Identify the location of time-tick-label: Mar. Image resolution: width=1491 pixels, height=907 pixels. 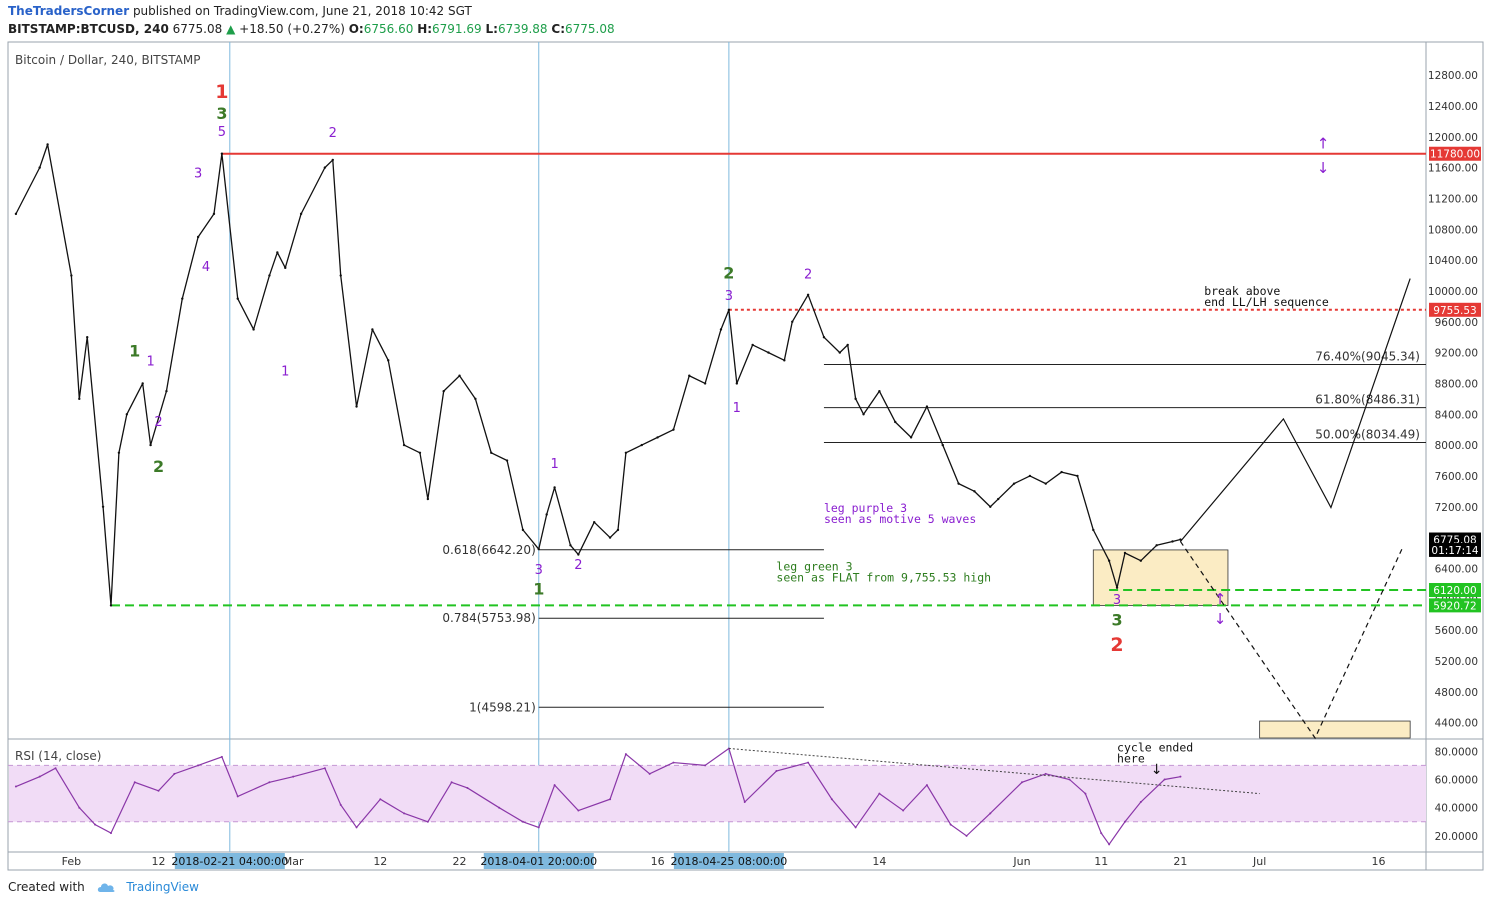
(293, 861).